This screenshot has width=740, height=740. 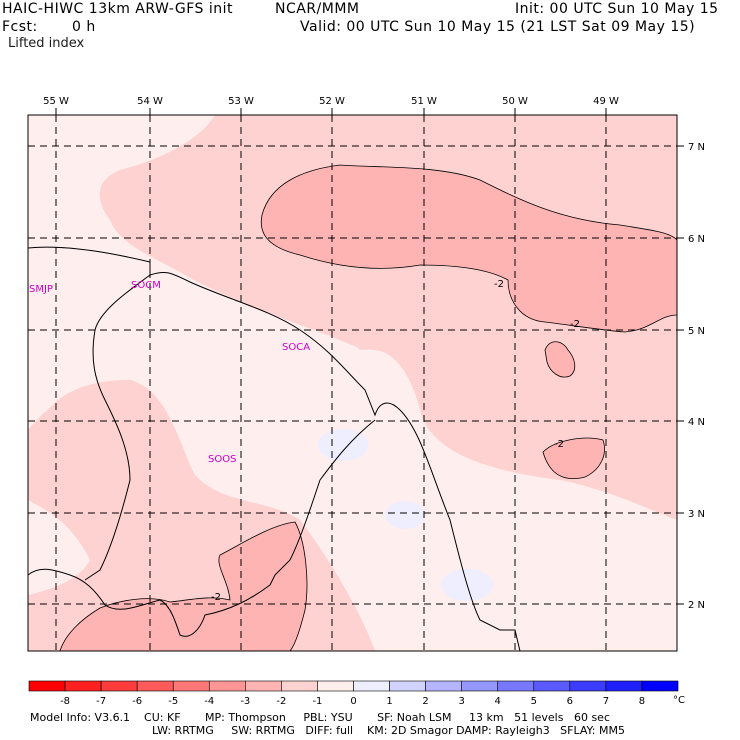 I want to click on colorbar-tick-label: -3, so click(x=245, y=701).